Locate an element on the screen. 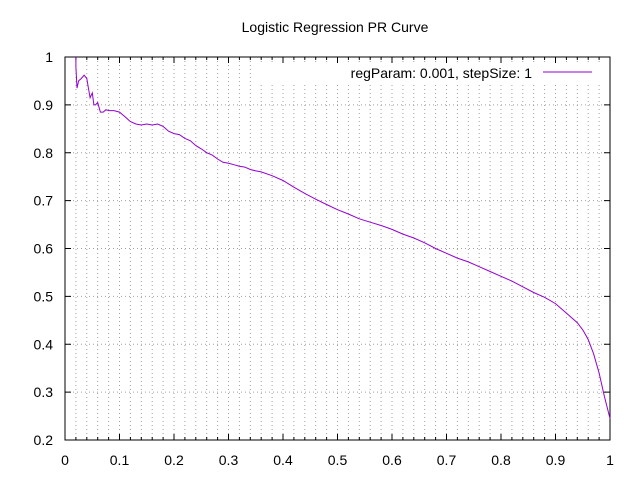  chart-title: Logistic Regression PR Curve is located at coordinates (335, 27).